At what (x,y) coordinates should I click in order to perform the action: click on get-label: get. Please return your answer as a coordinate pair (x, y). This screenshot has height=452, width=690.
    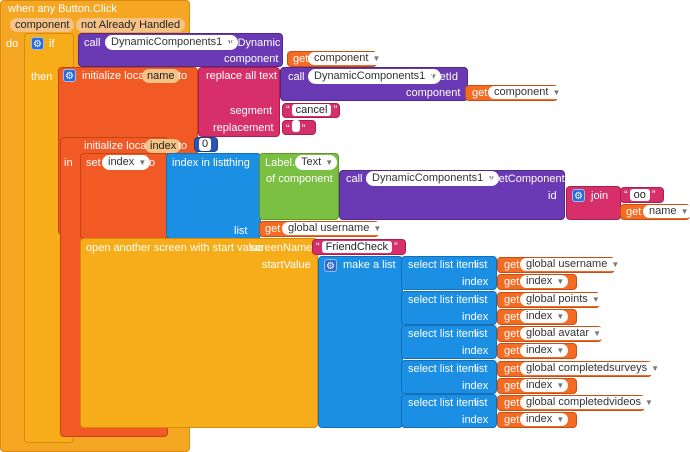
    Looking at the image, I should click on (301, 59).